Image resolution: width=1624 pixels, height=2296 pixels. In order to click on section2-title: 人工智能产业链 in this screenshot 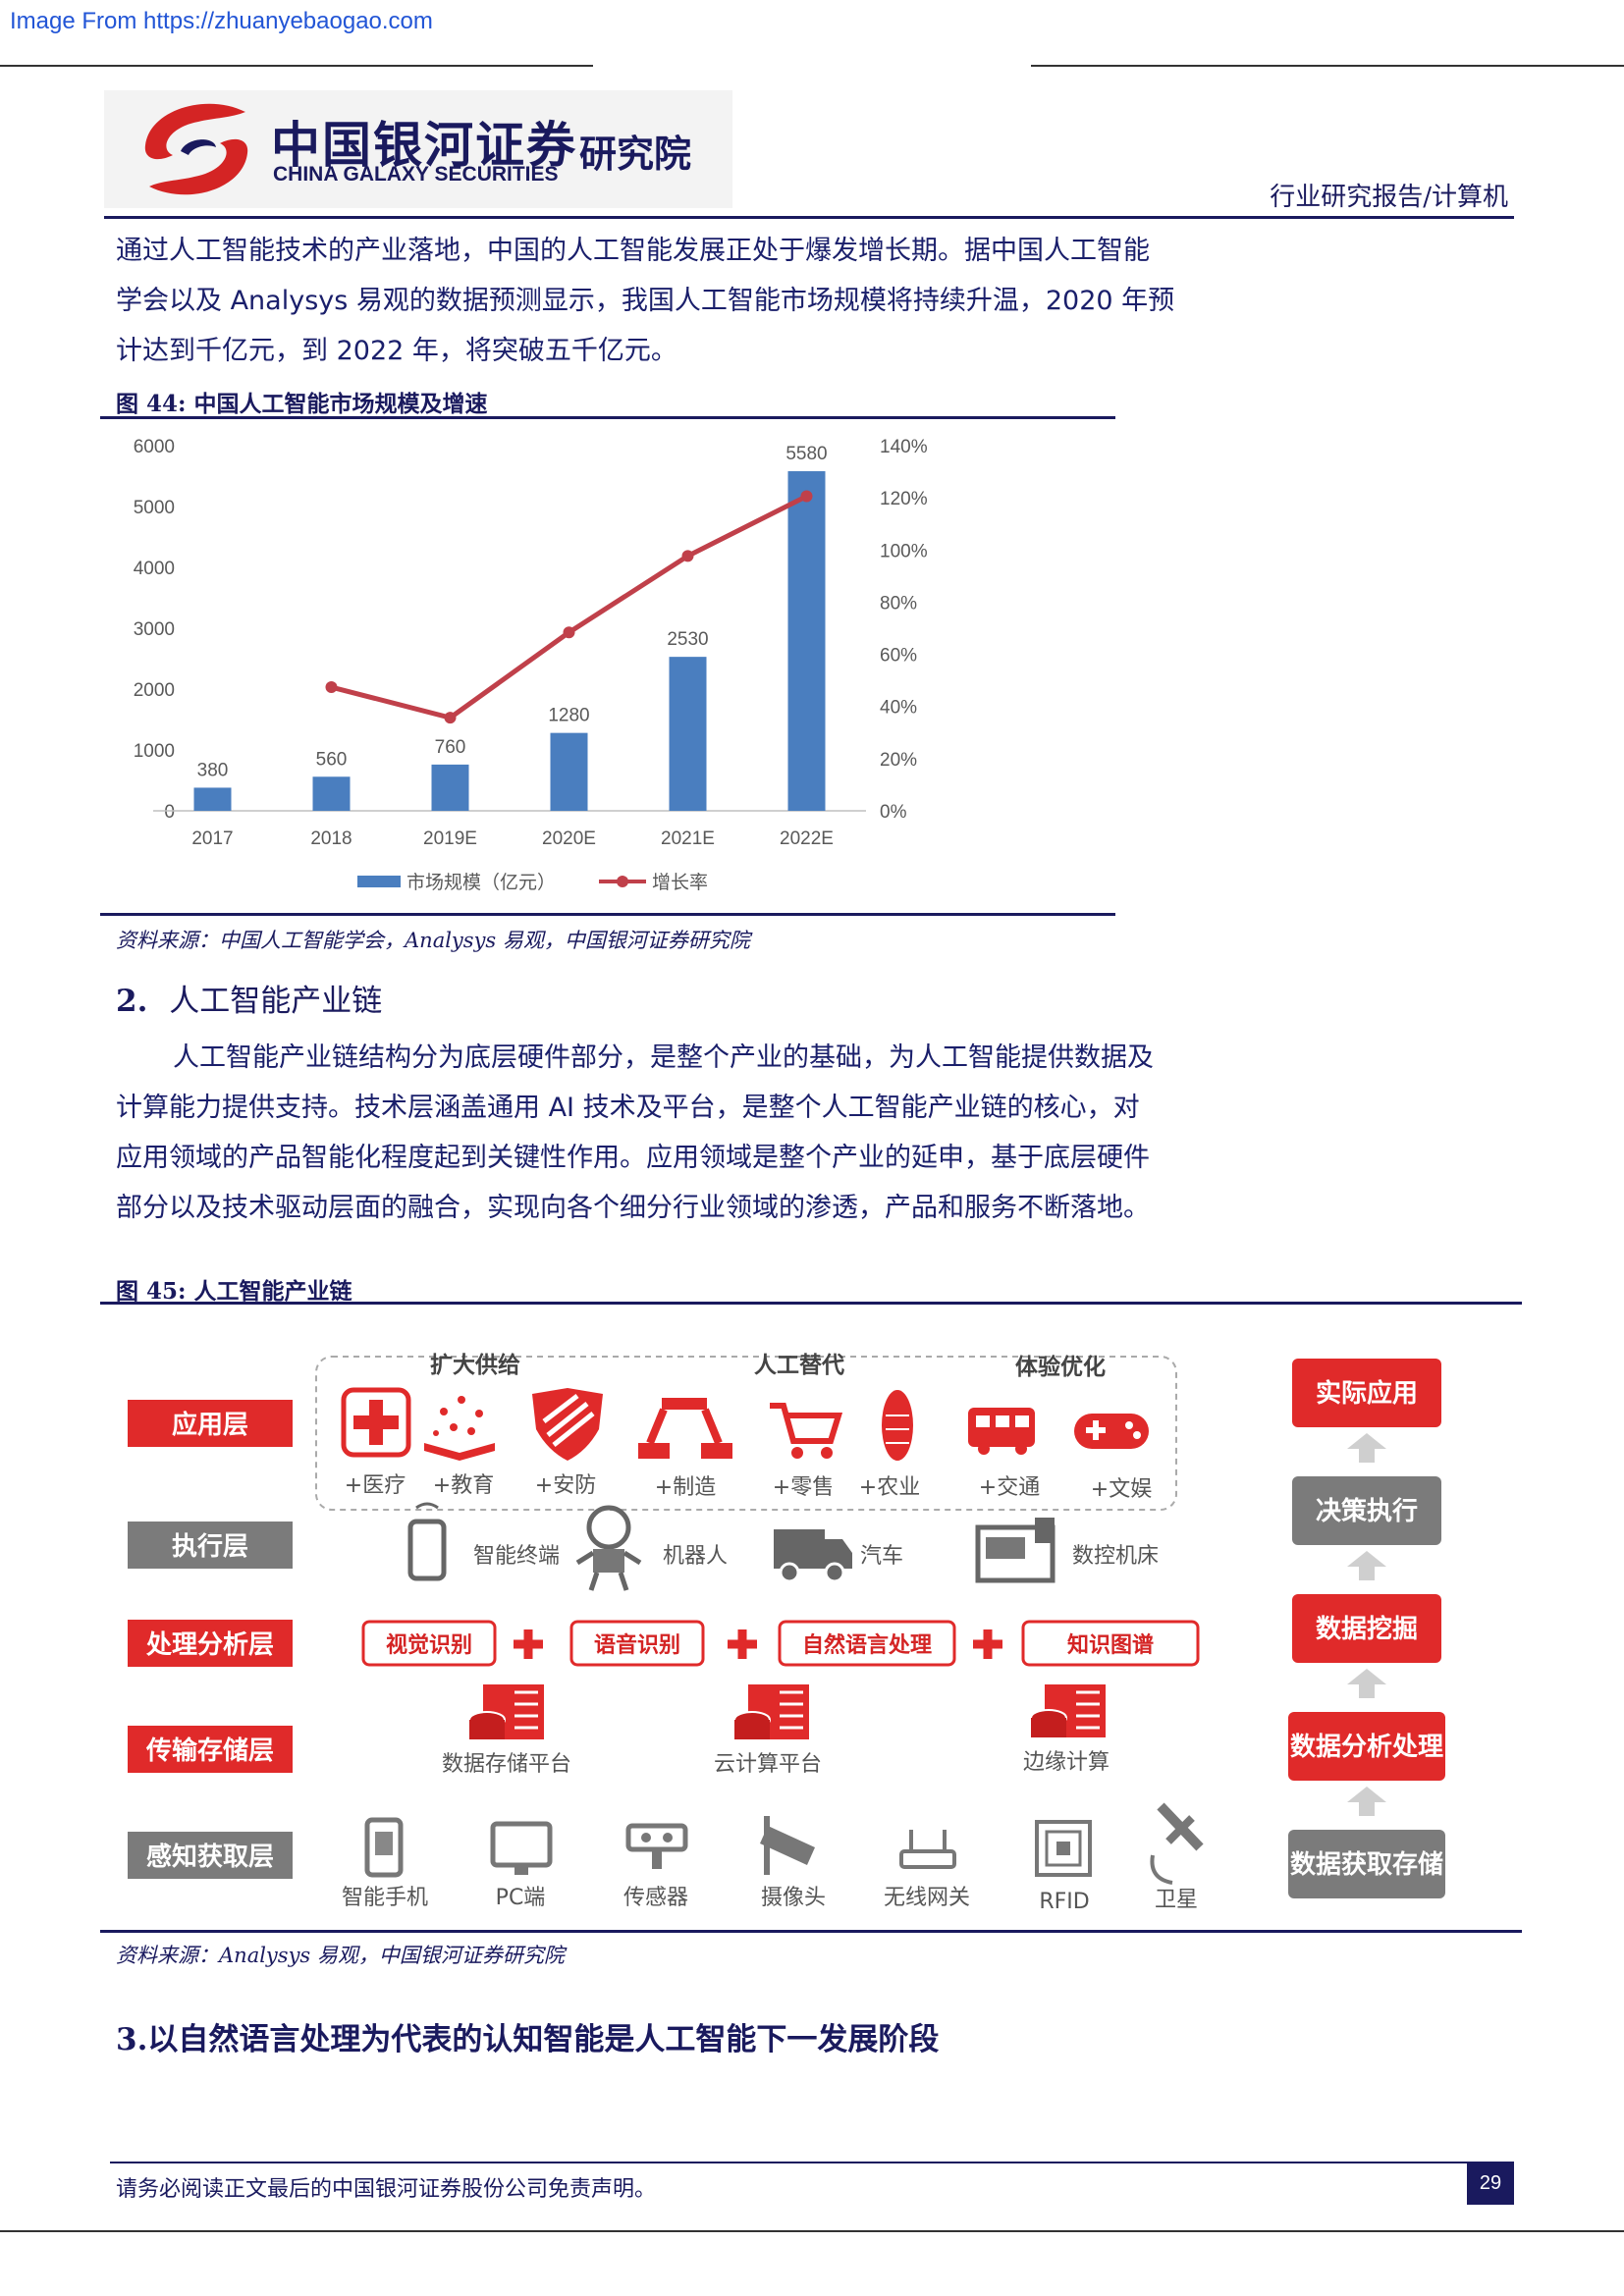, I will do `click(276, 1002)`.